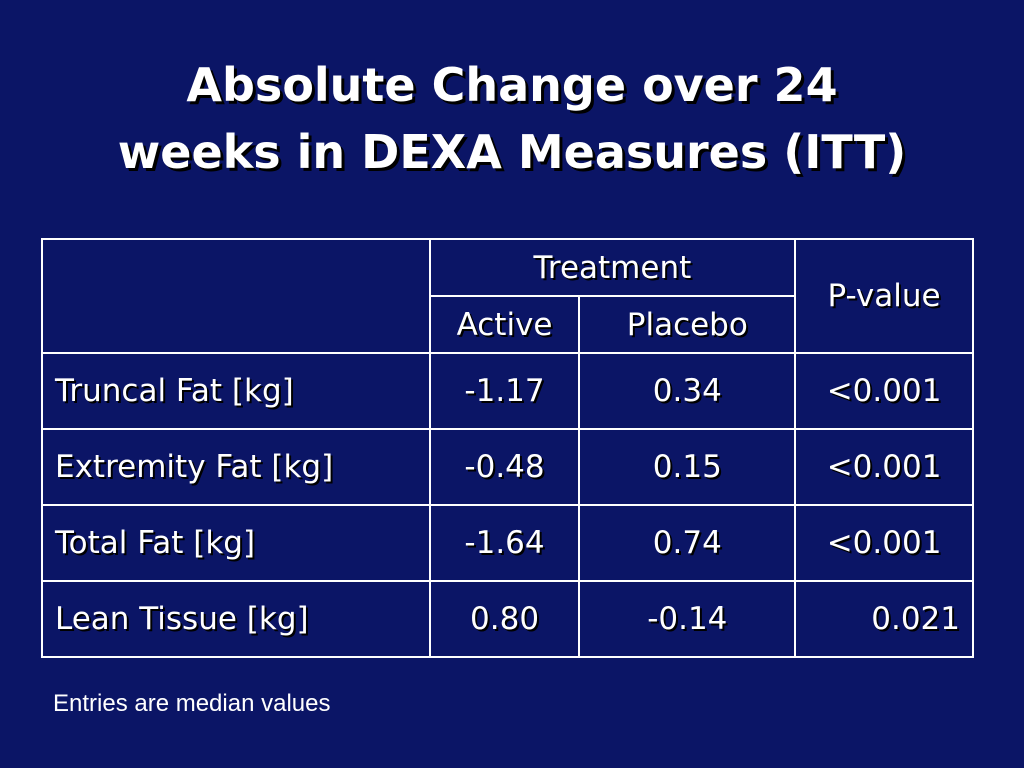 The image size is (1024, 768). Describe the element at coordinates (236, 296) in the screenshot. I see `table-corner-cell` at that location.